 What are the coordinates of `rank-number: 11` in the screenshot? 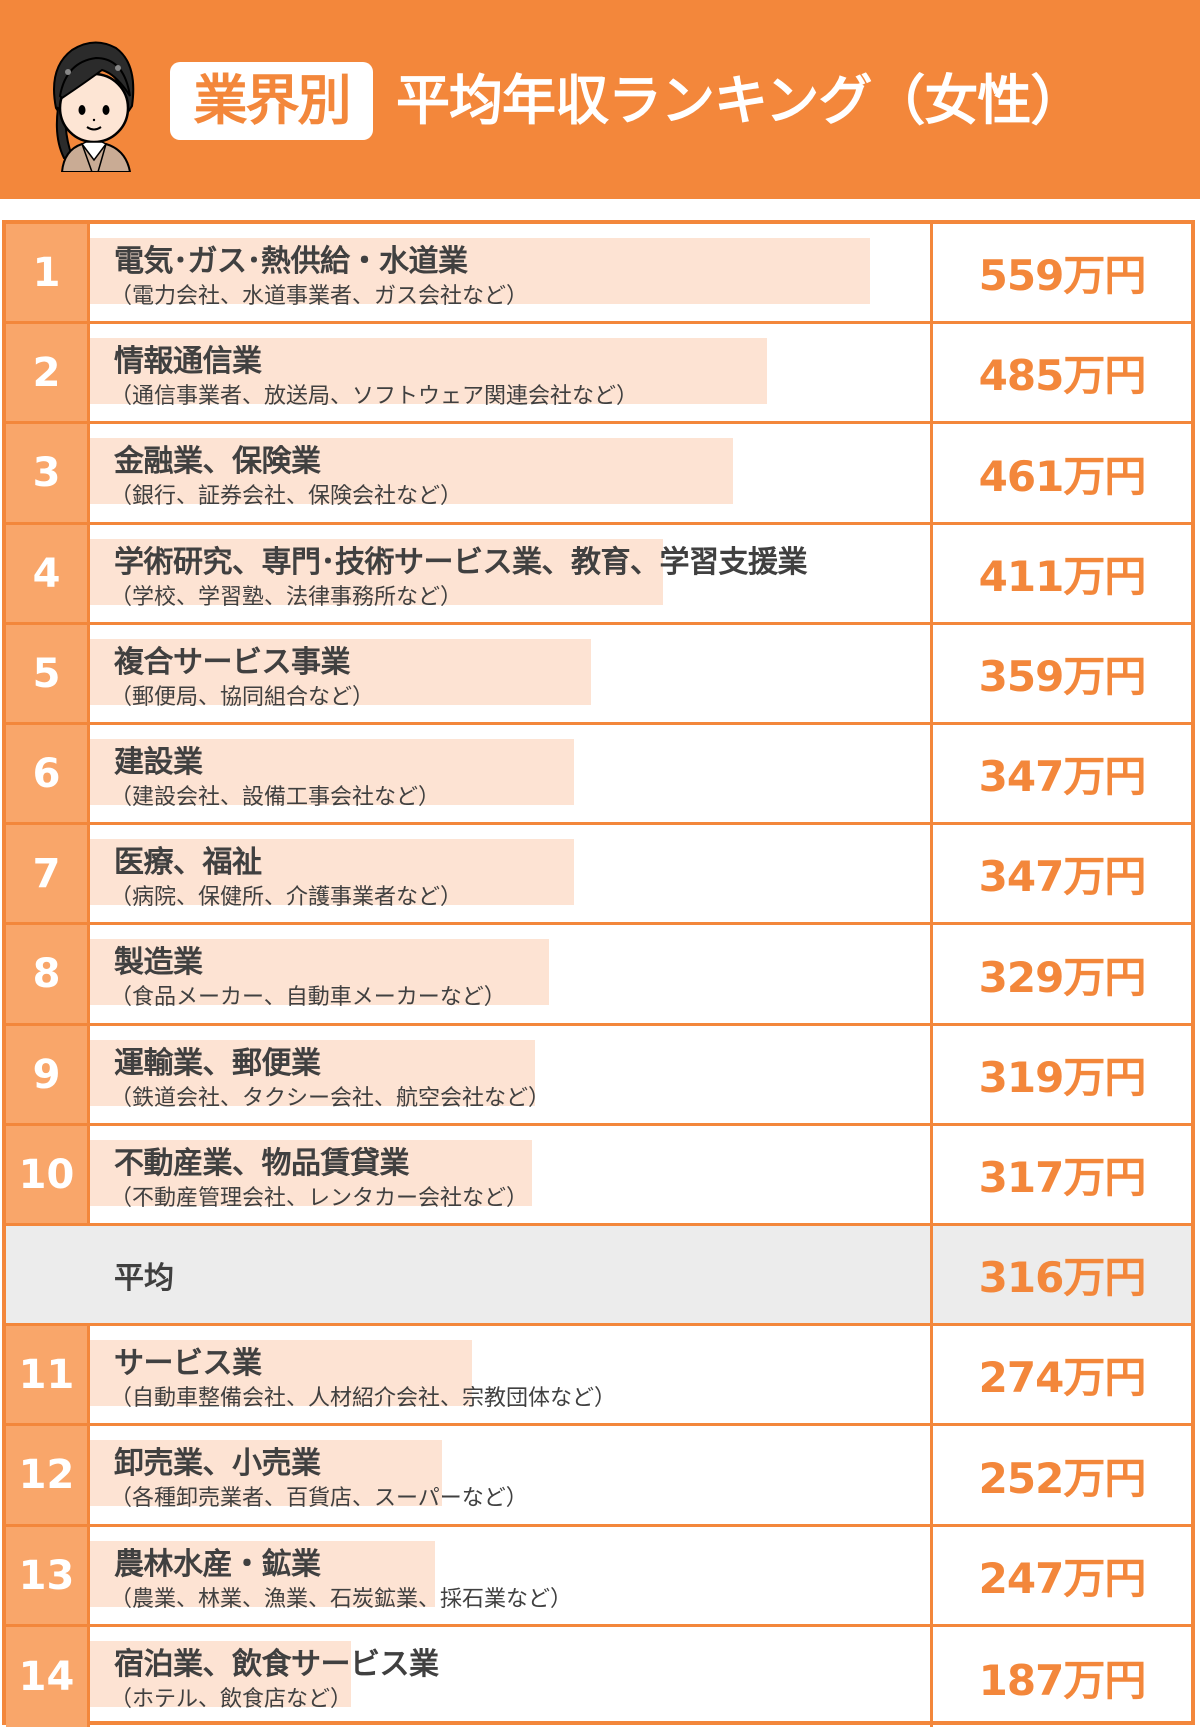 It's located at (48, 1374).